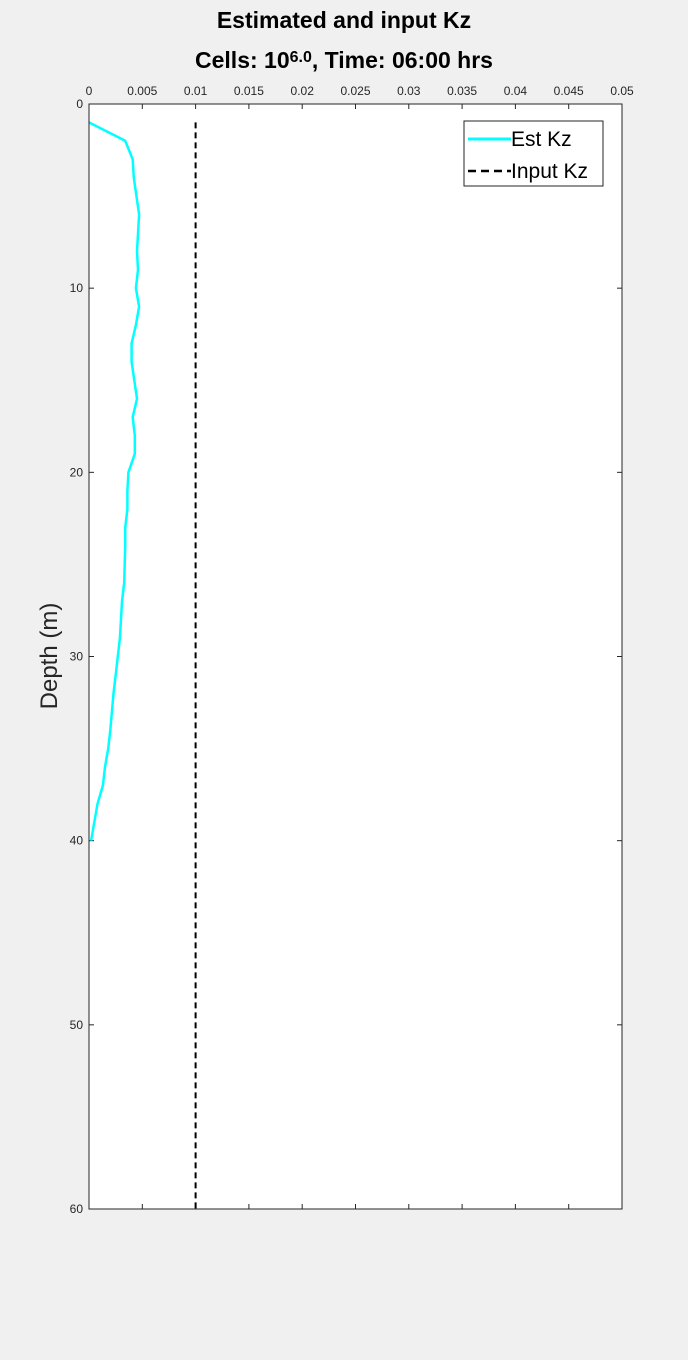 The image size is (688, 1360). Describe the element at coordinates (142, 91) in the screenshot. I see `x-tick-label: 0.005` at that location.